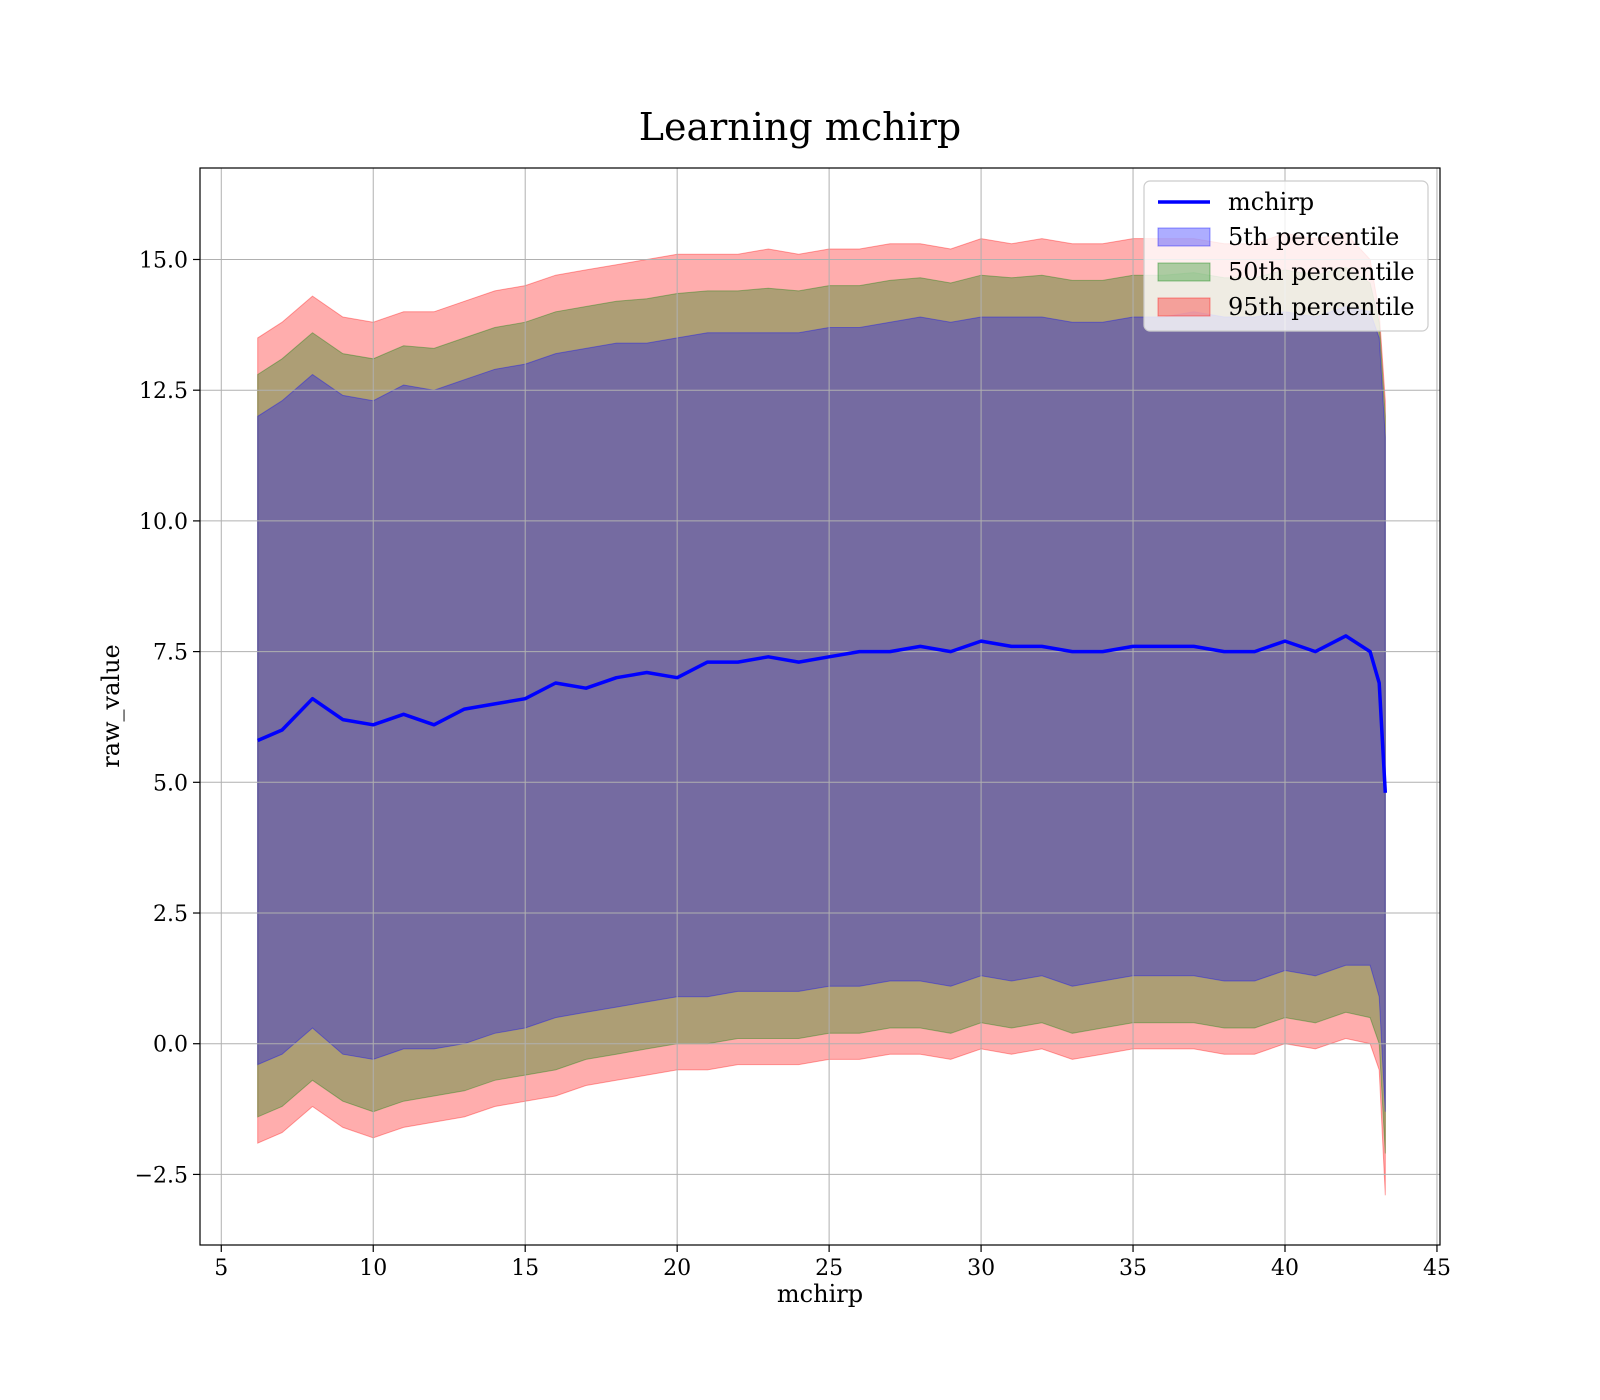  I want to click on y-tick-label: 2.5, so click(170, 914).